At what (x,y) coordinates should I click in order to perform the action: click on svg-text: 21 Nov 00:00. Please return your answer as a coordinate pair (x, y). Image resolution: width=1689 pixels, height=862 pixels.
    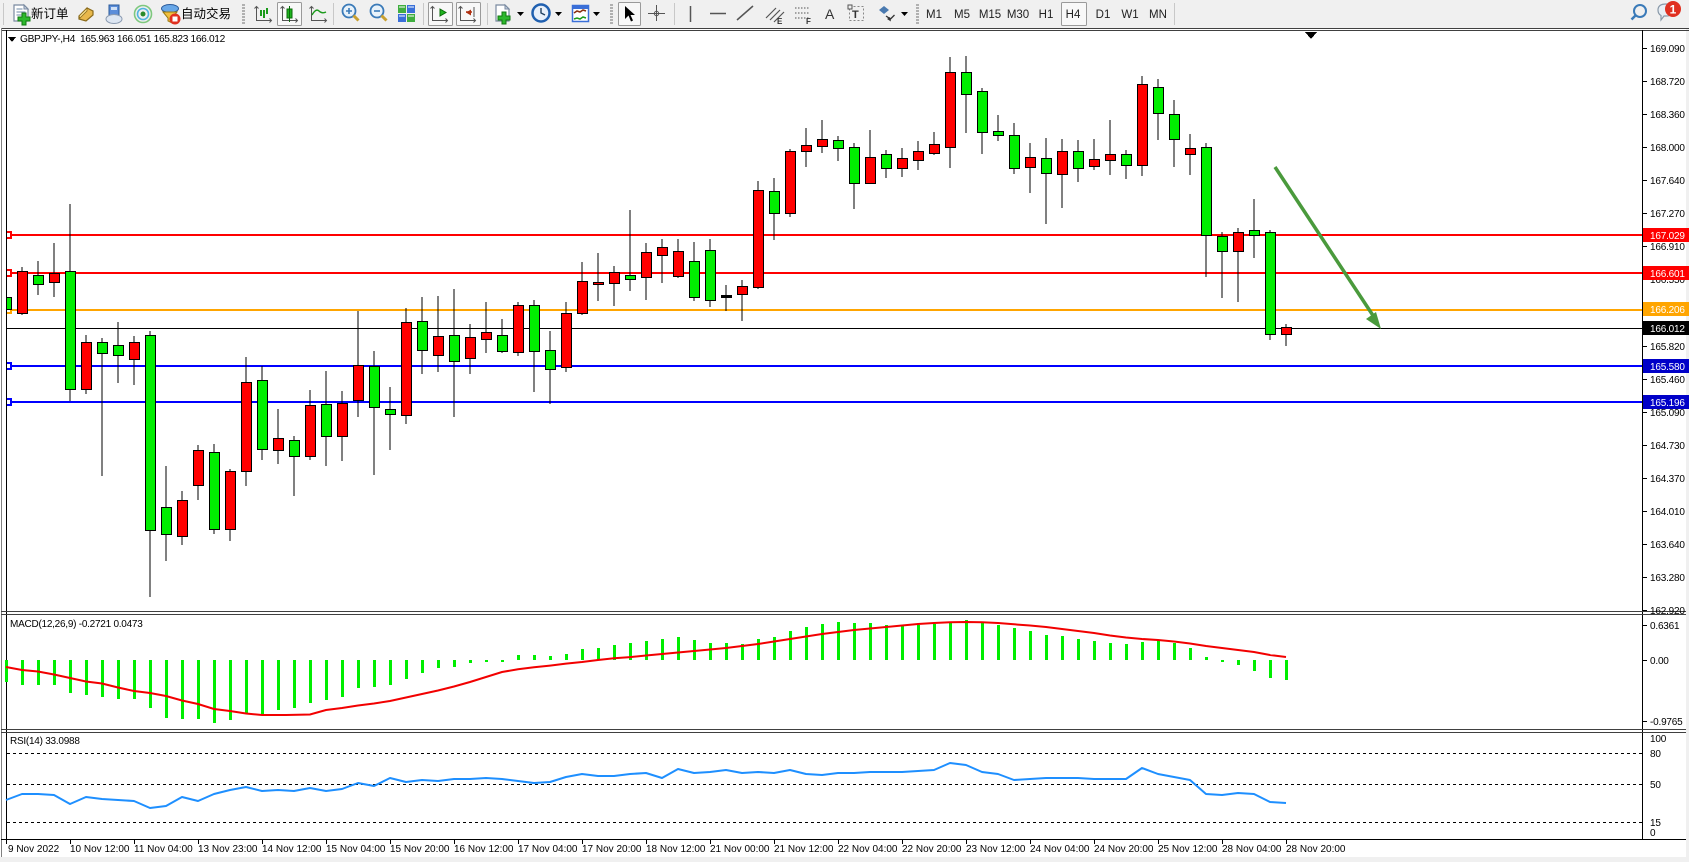
    Looking at the image, I should click on (740, 849).